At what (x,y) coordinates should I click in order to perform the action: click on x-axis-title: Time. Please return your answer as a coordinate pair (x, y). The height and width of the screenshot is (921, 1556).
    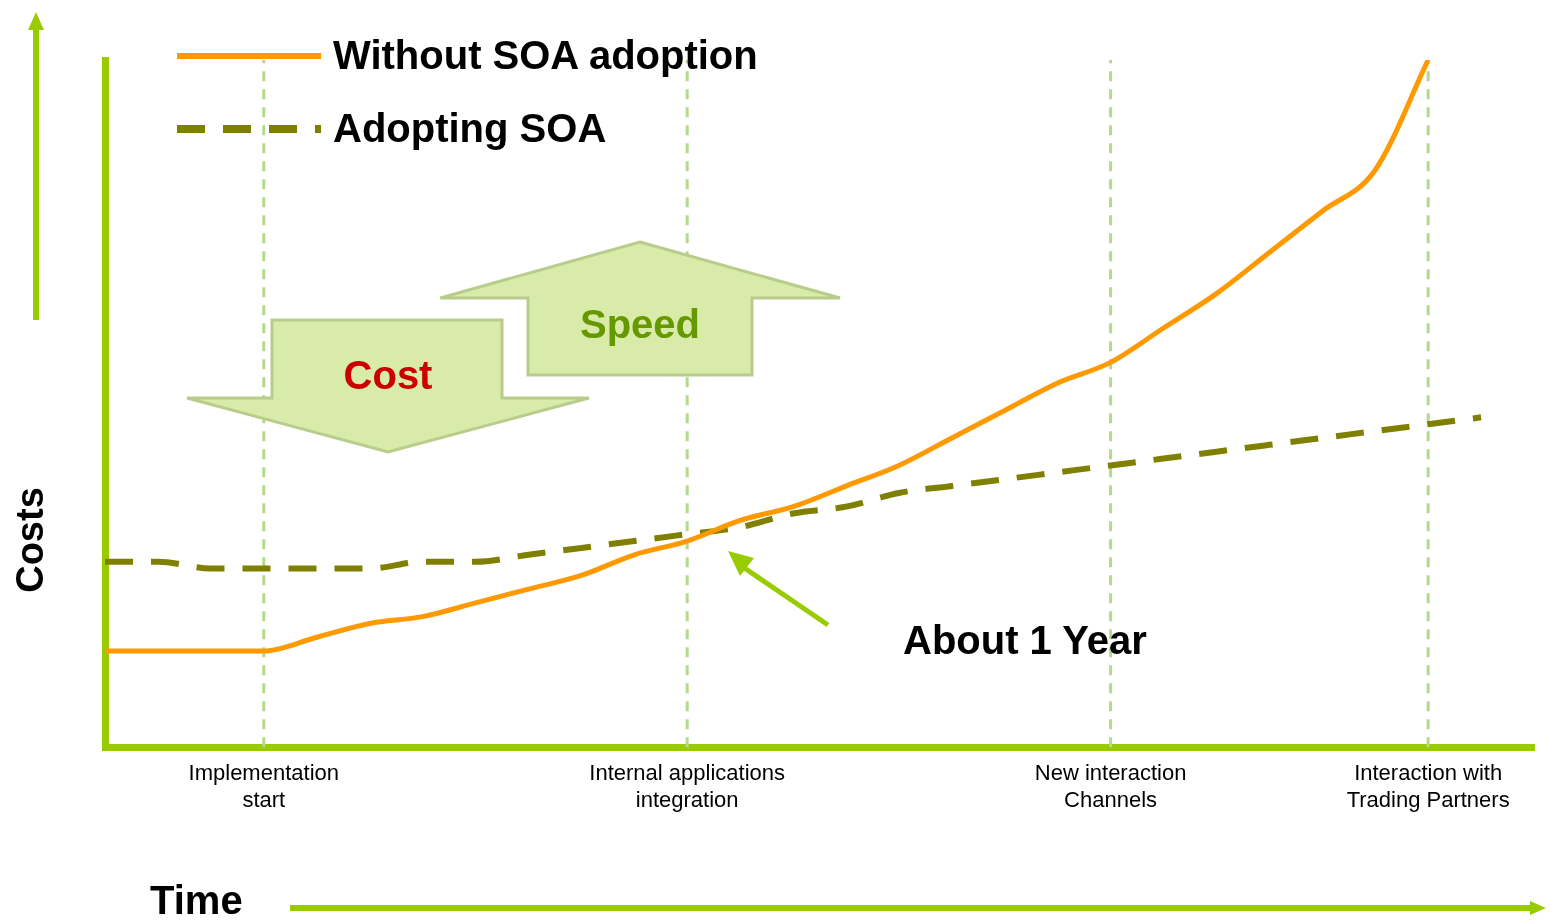
    Looking at the image, I should click on (196, 899).